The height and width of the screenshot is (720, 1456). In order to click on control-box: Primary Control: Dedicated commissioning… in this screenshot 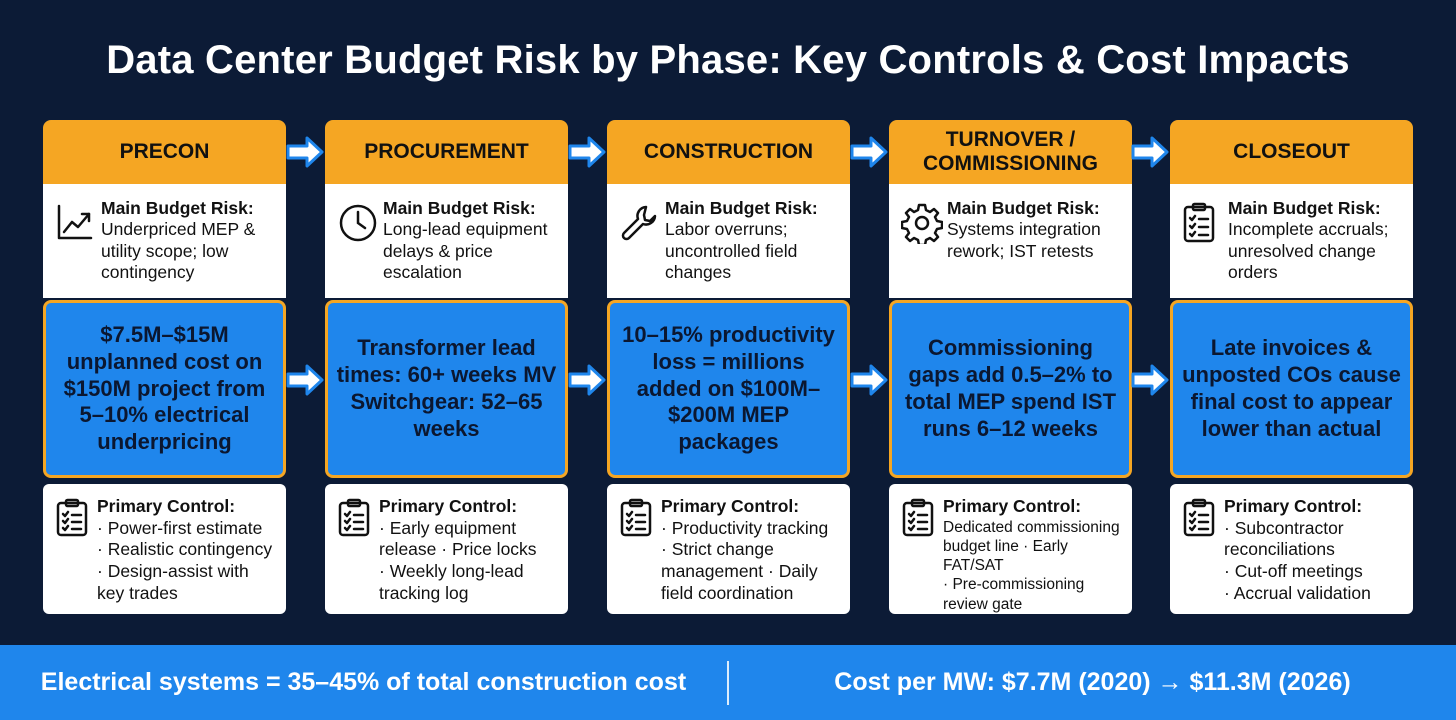, I will do `click(1010, 549)`.